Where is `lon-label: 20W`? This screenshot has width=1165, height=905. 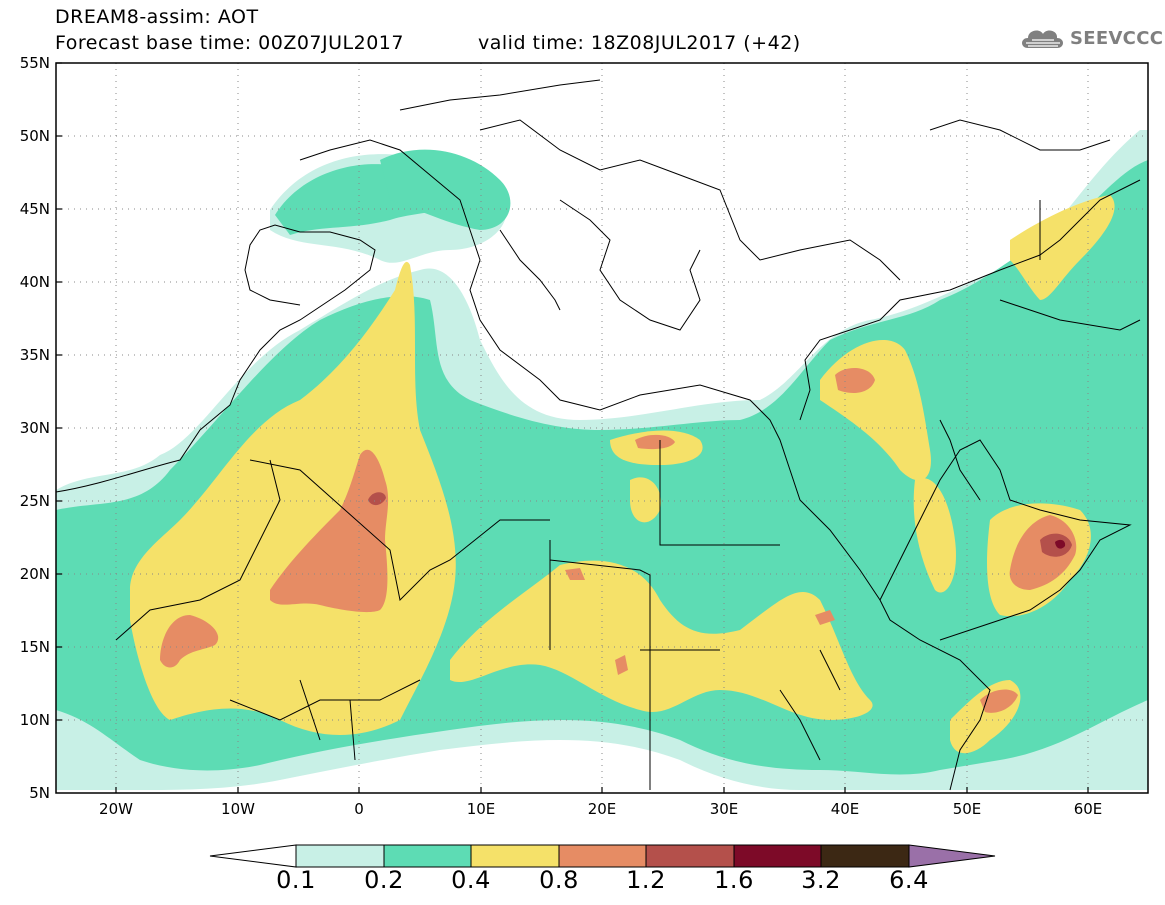 lon-label: 20W is located at coordinates (116, 809).